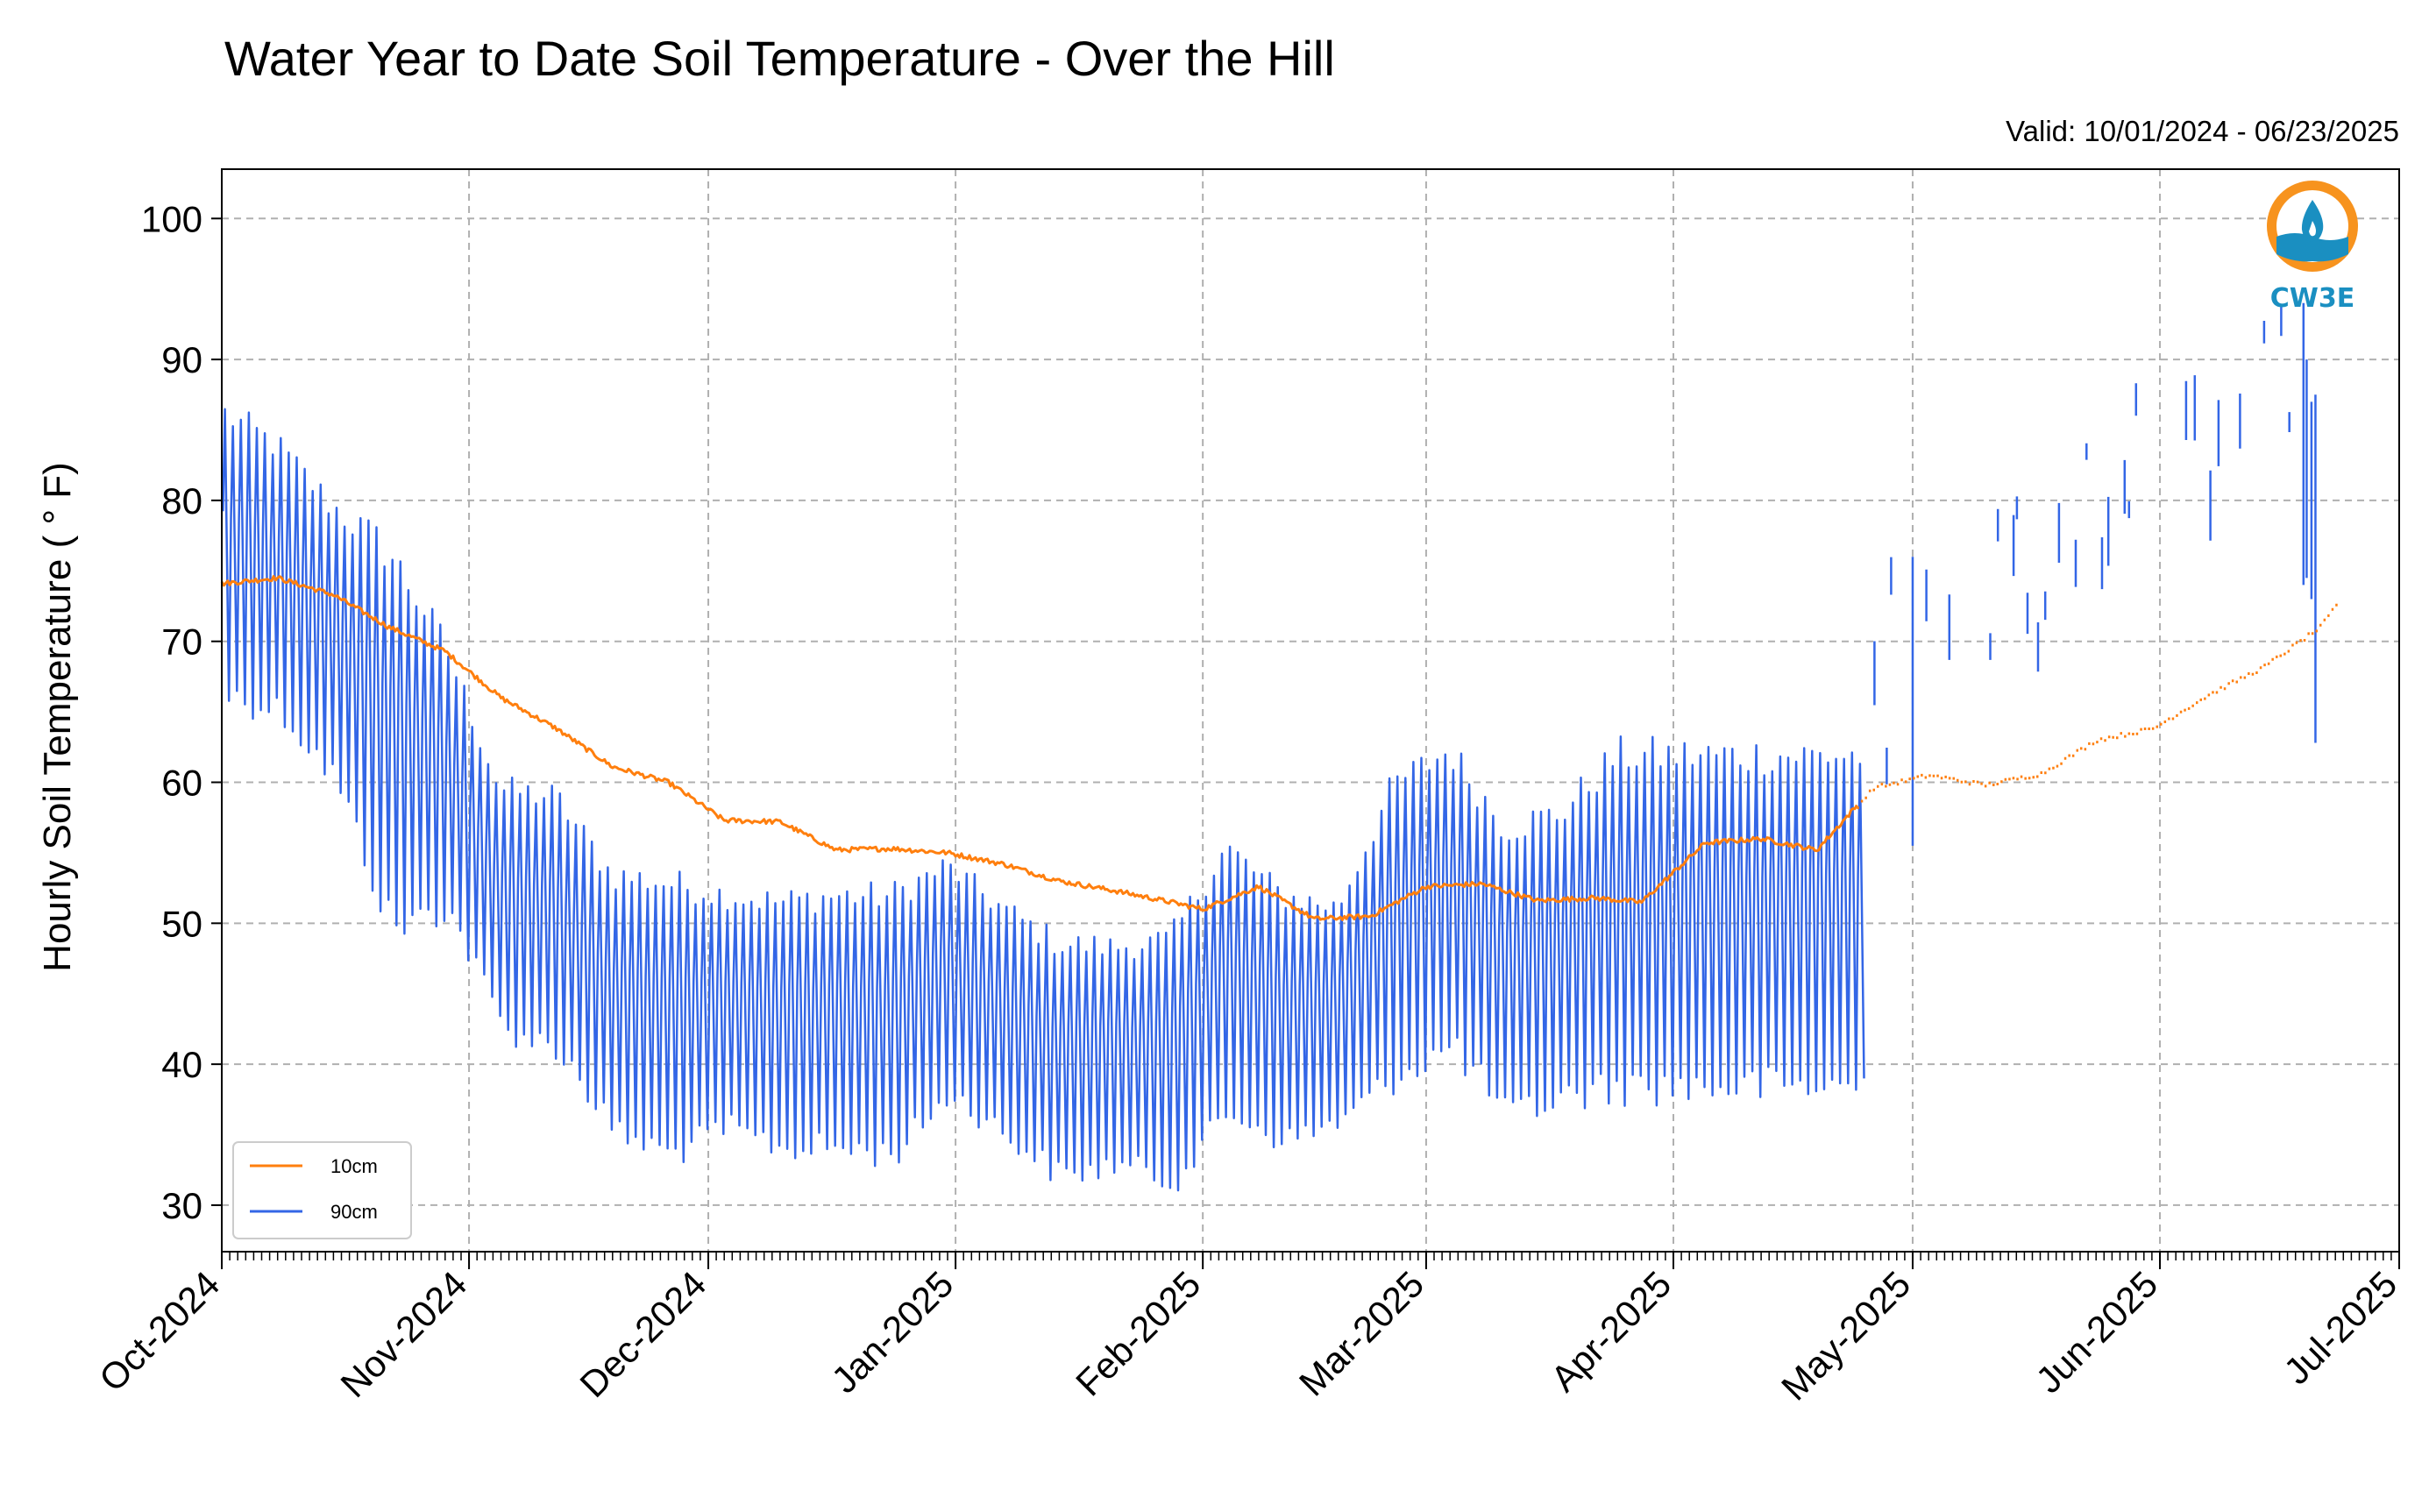 This screenshot has height=1512, width=2429. What do you see at coordinates (2202, 131) in the screenshot?
I see `valid-date-range: Valid: 10/01/2024 - 06/23/2025` at bounding box center [2202, 131].